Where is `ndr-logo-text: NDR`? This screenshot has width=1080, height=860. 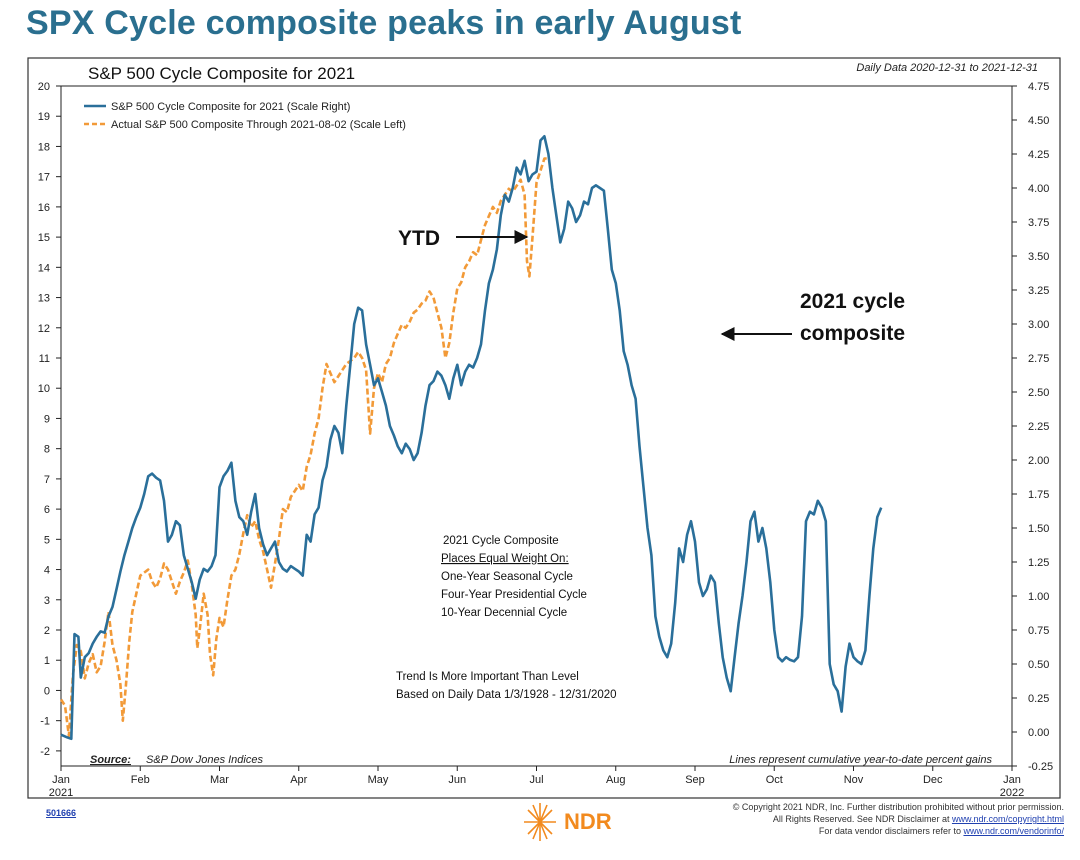 ndr-logo-text: NDR is located at coordinates (588, 821).